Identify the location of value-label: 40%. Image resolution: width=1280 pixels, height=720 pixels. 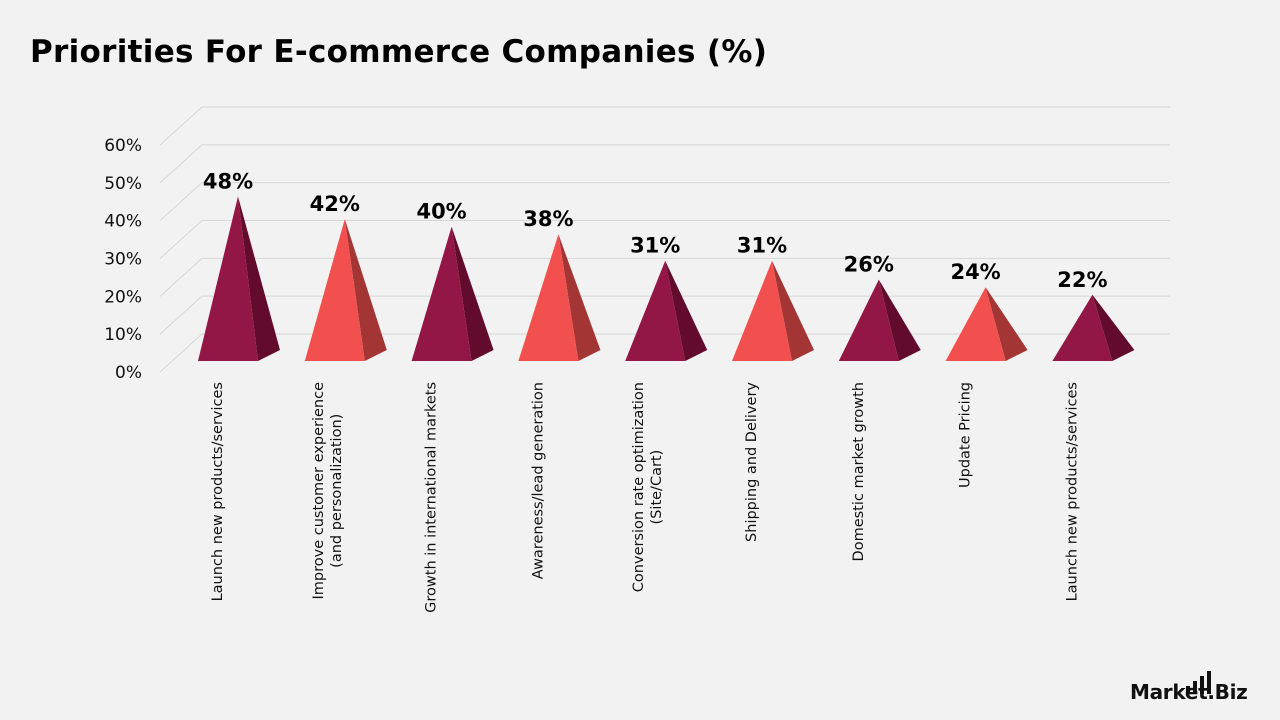
(441, 212).